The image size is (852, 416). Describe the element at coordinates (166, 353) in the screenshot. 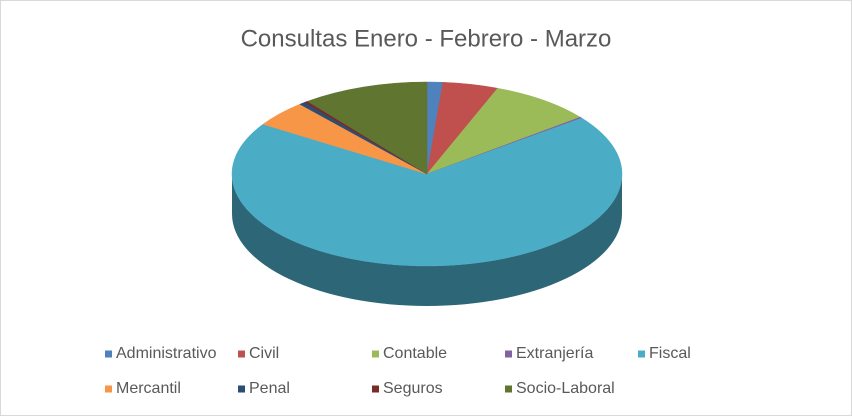

I see `legend-label: Administrativo` at that location.